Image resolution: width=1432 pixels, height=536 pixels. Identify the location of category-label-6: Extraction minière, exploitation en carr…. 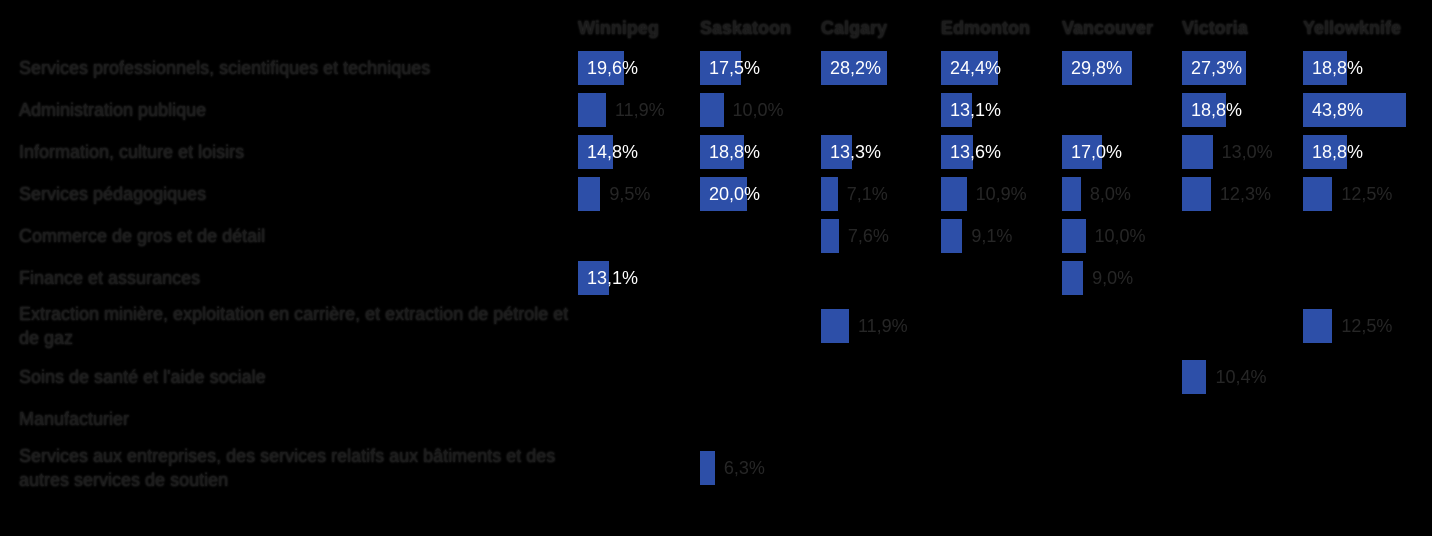
(294, 326).